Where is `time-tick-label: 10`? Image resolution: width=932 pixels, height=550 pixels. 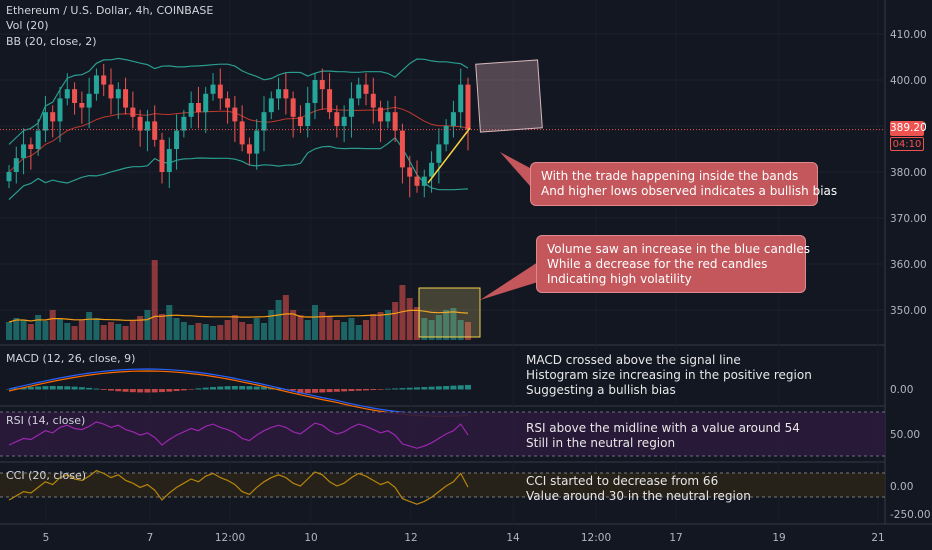
time-tick-label: 10 is located at coordinates (310, 538).